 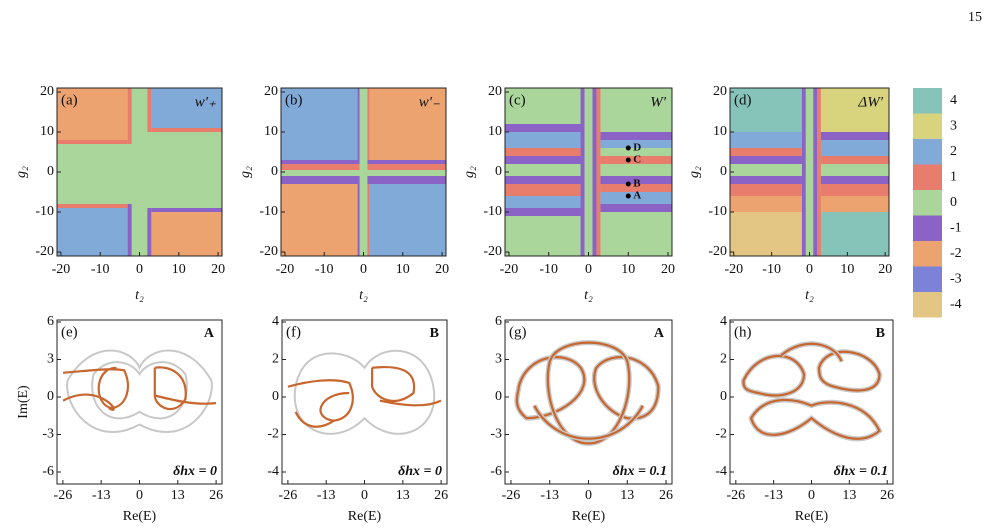 I want to click on panel-title: w′₋, so click(x=429, y=102).